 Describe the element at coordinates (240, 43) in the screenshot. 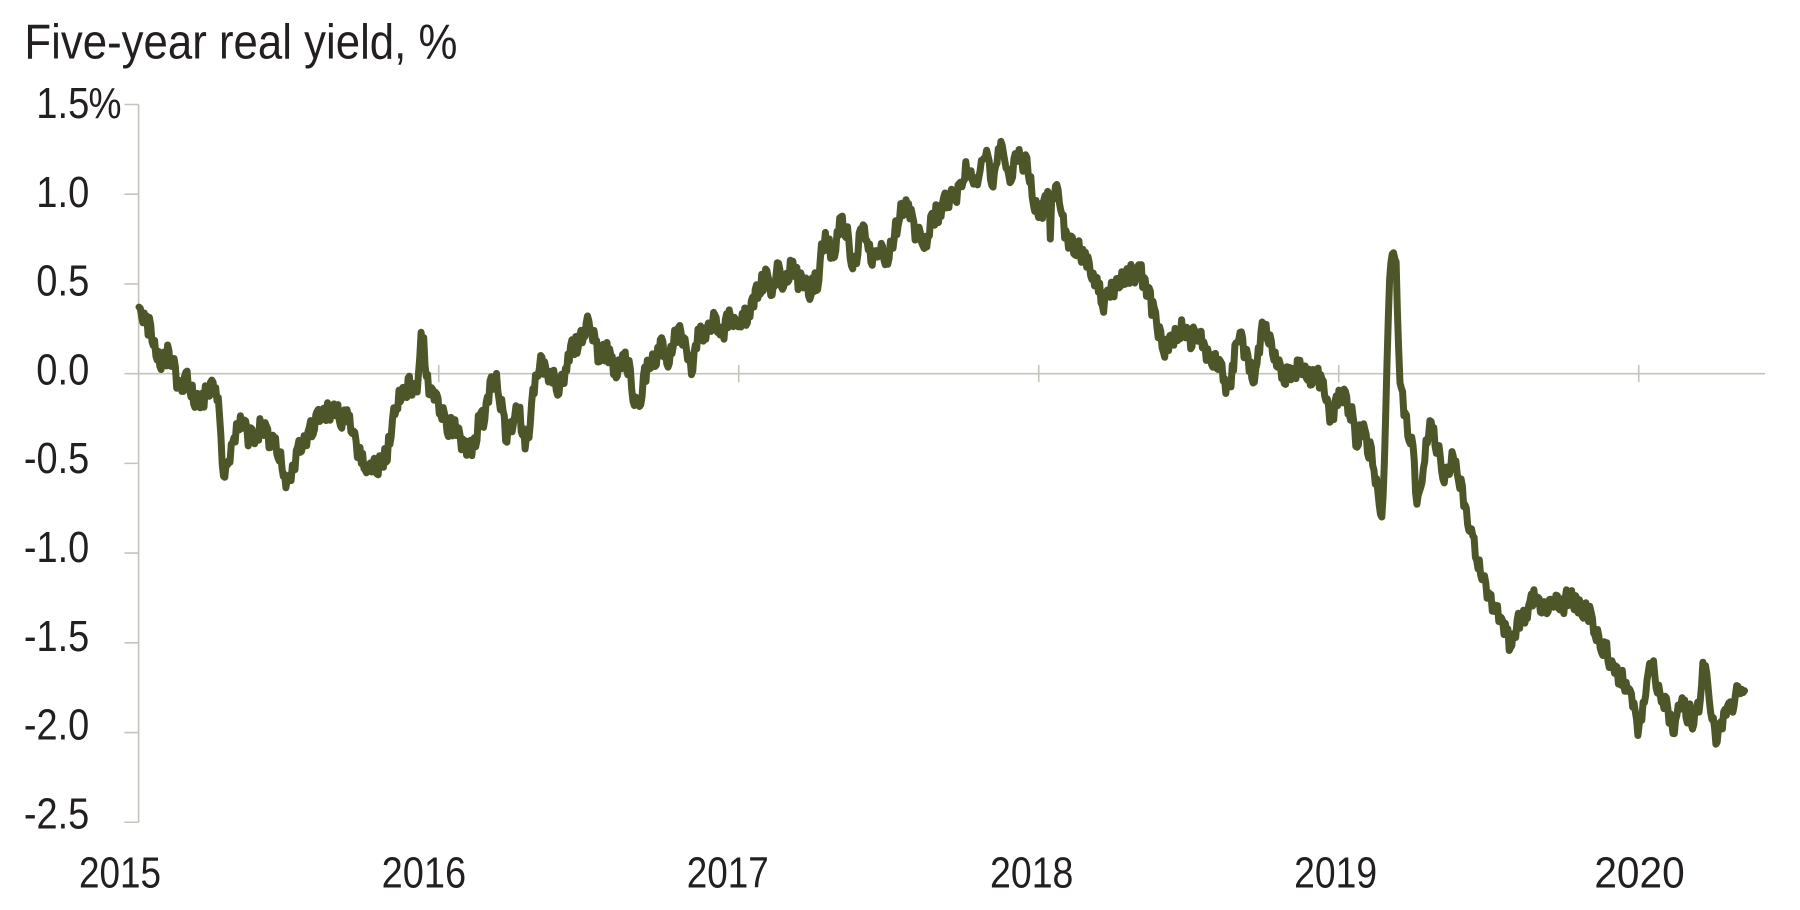

I see `svg-text: Five-year real yield, %` at that location.